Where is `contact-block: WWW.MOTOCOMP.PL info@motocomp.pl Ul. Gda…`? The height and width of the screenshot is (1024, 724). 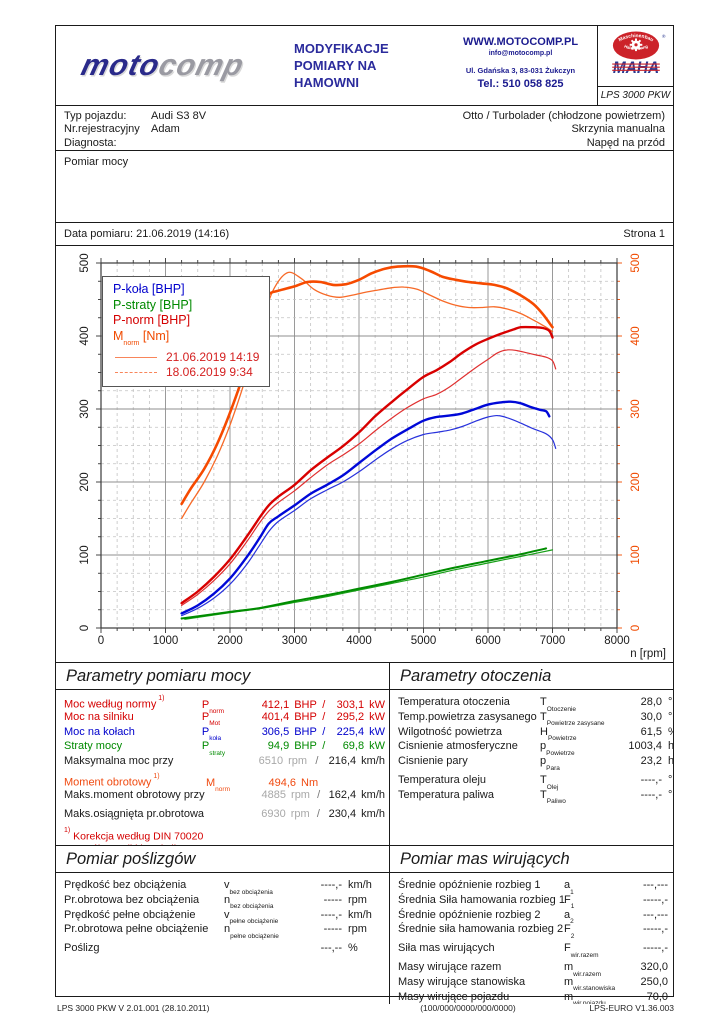 contact-block: WWW.MOTOCOMP.PL info@motocomp.pl Ul. Gda… is located at coordinates (520, 65).